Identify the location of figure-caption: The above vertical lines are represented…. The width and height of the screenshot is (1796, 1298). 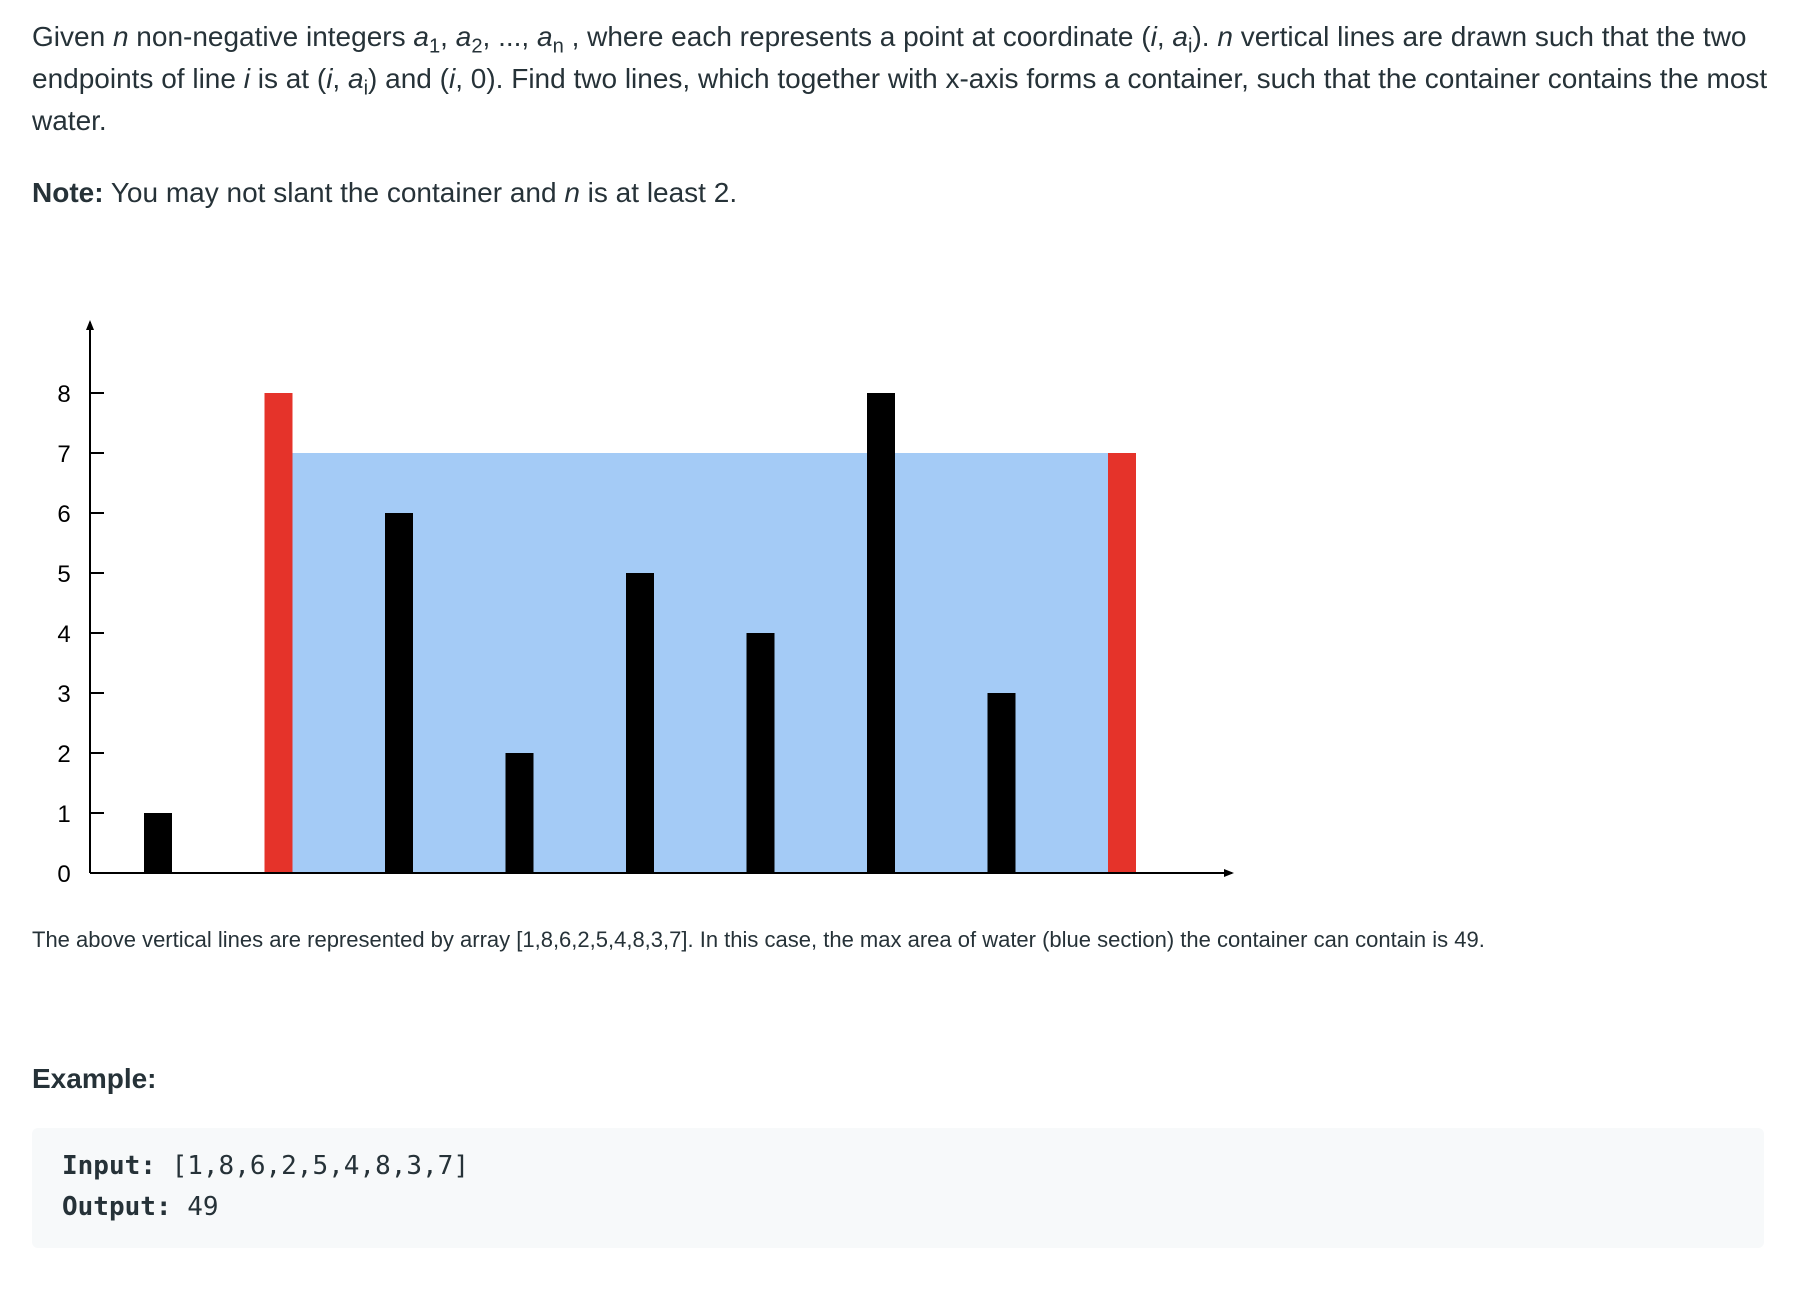
(758, 939).